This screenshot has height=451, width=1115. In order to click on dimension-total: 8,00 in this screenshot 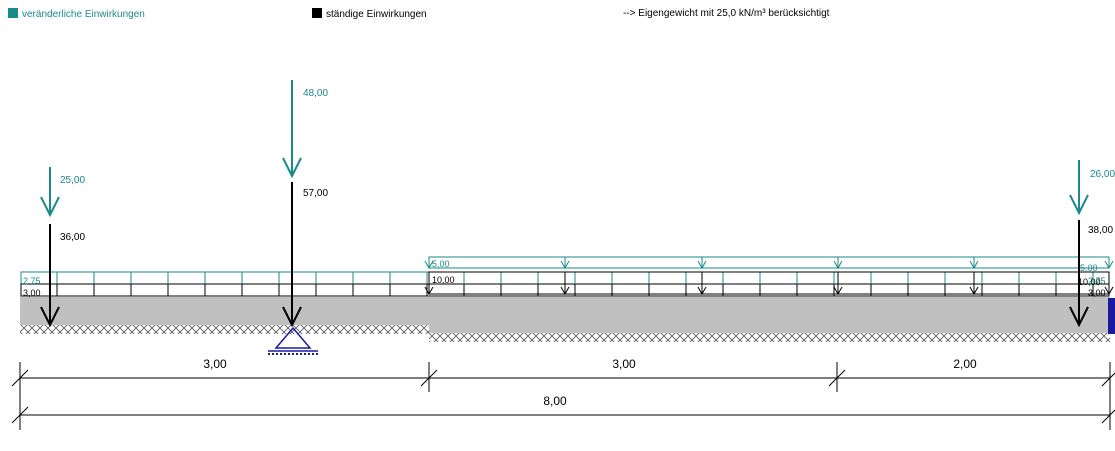, I will do `click(555, 401)`.